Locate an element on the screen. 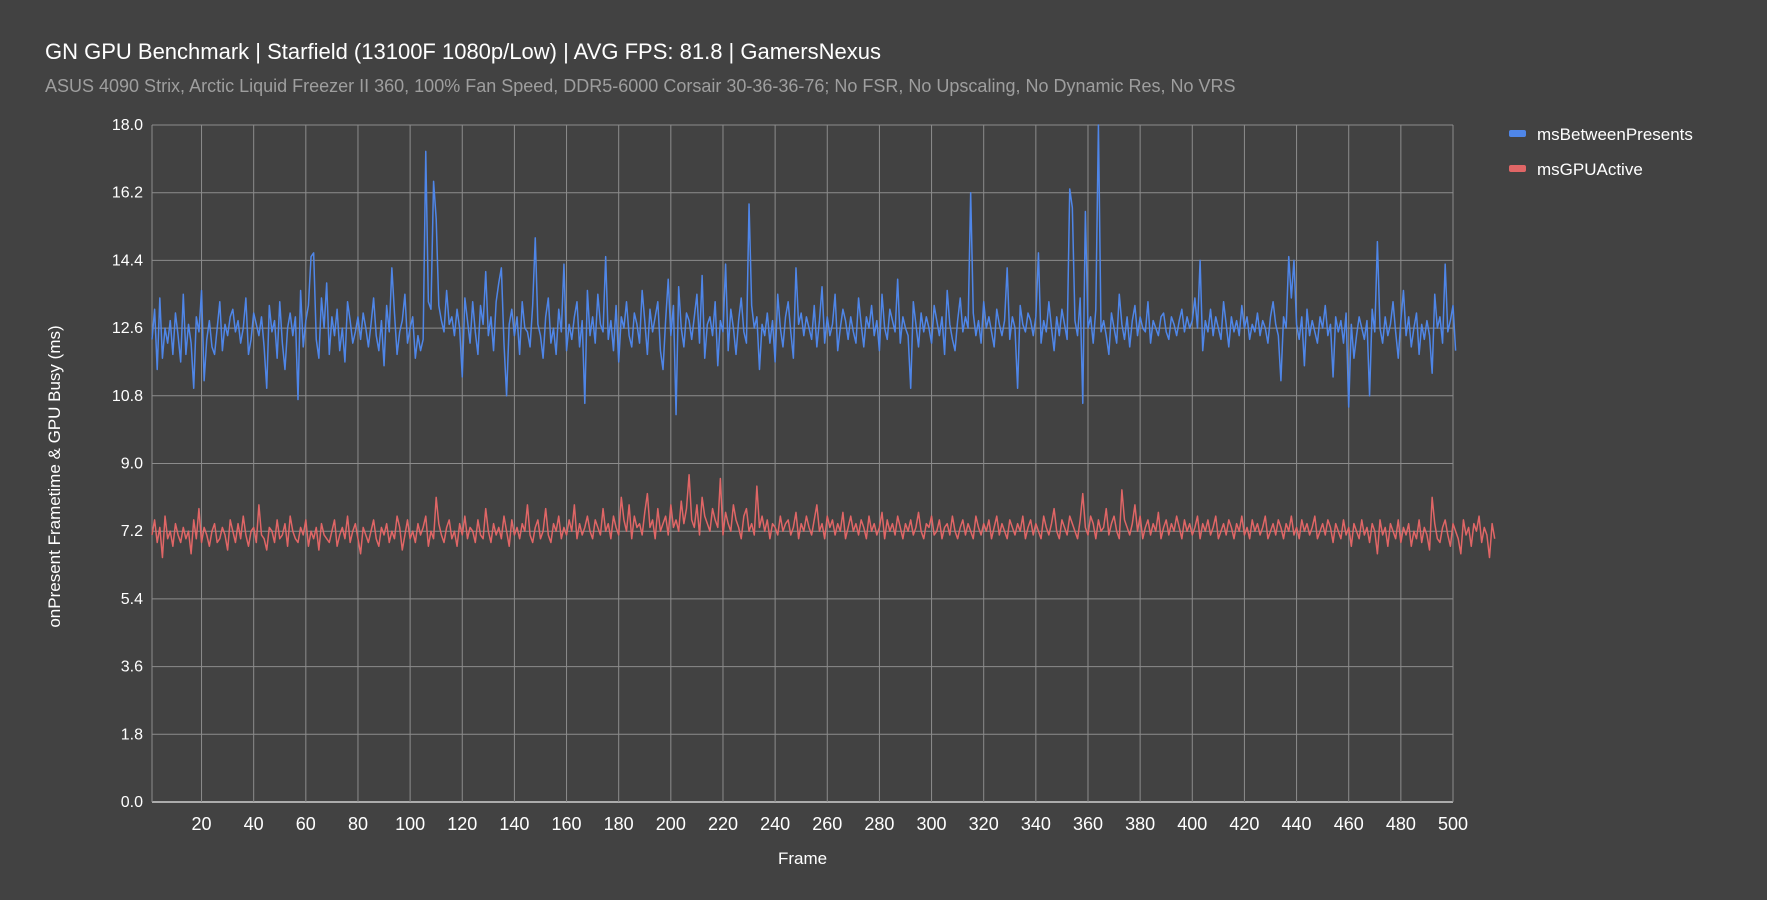  x-tick-label: 260 is located at coordinates (827, 824).